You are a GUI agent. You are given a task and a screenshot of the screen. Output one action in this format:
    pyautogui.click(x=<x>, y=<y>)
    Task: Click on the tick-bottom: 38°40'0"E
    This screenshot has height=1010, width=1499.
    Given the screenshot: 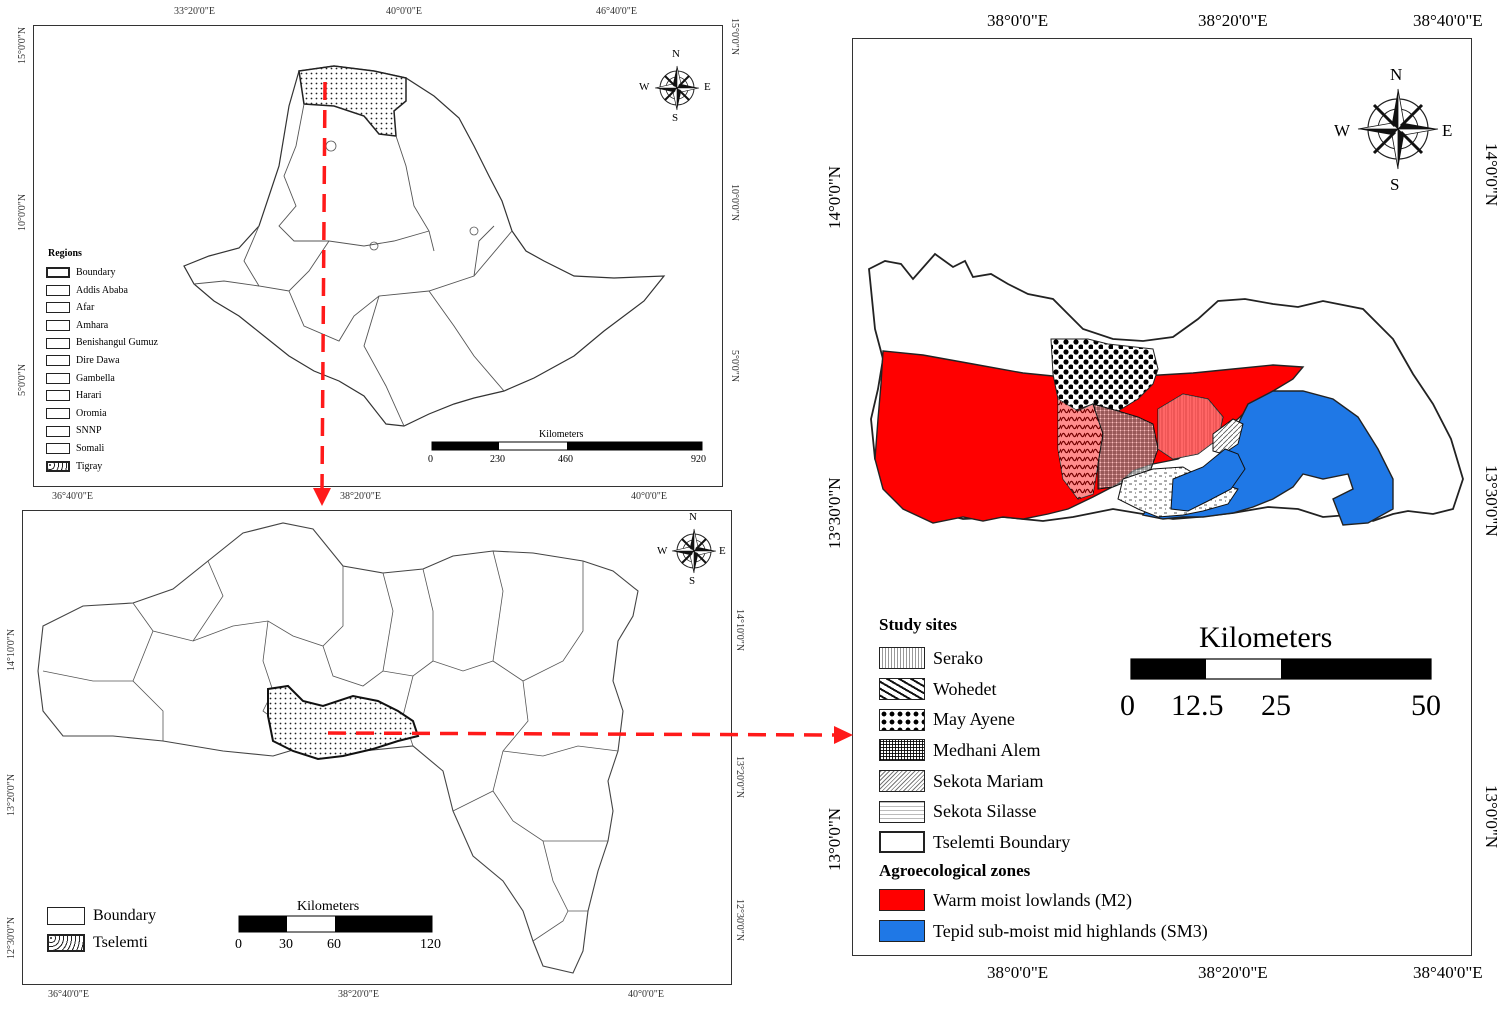 What is the action you would take?
    pyautogui.click(x=1448, y=972)
    